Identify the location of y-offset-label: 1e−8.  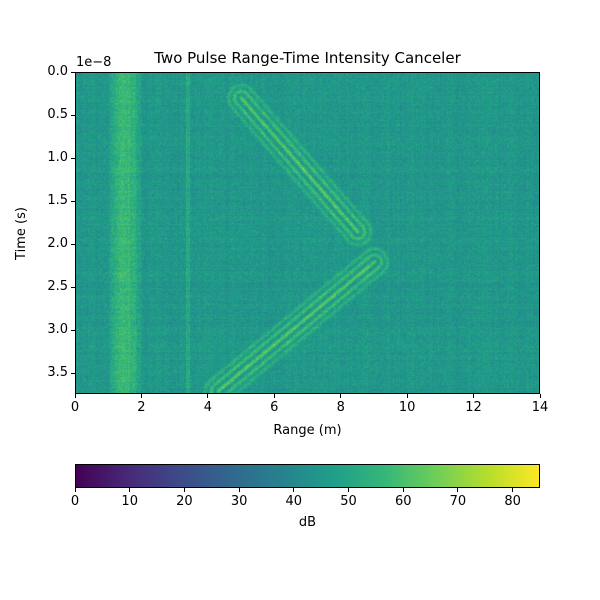
(94, 62).